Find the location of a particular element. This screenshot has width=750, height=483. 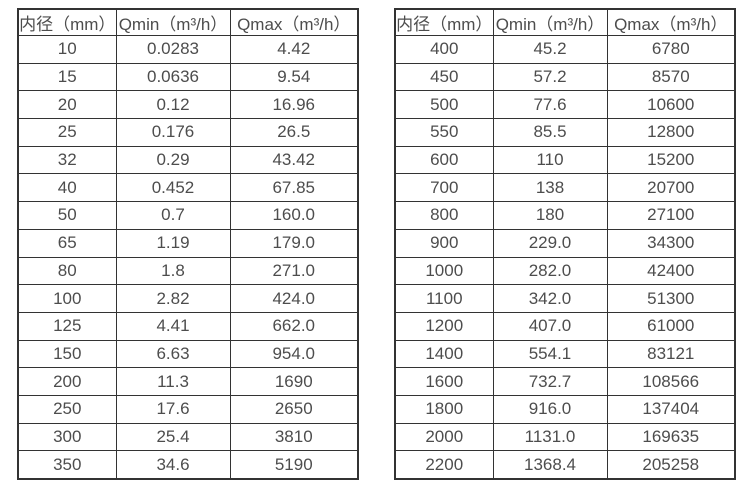

table-cell: 1.8 is located at coordinates (173, 271).